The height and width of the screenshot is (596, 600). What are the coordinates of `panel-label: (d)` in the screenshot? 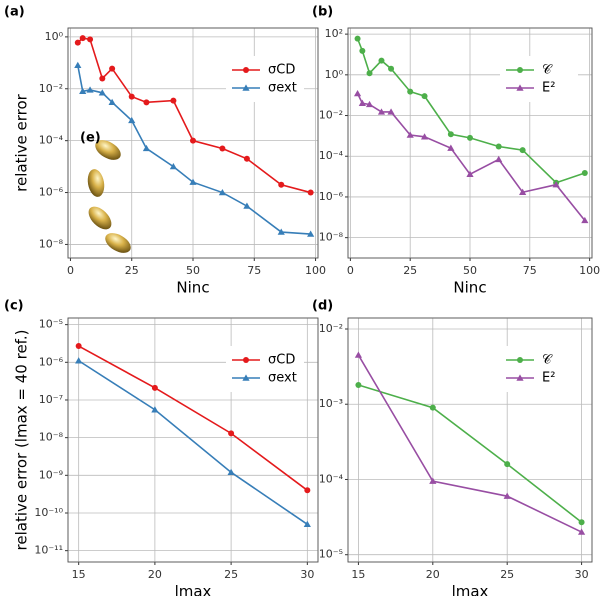 It's located at (322, 306).